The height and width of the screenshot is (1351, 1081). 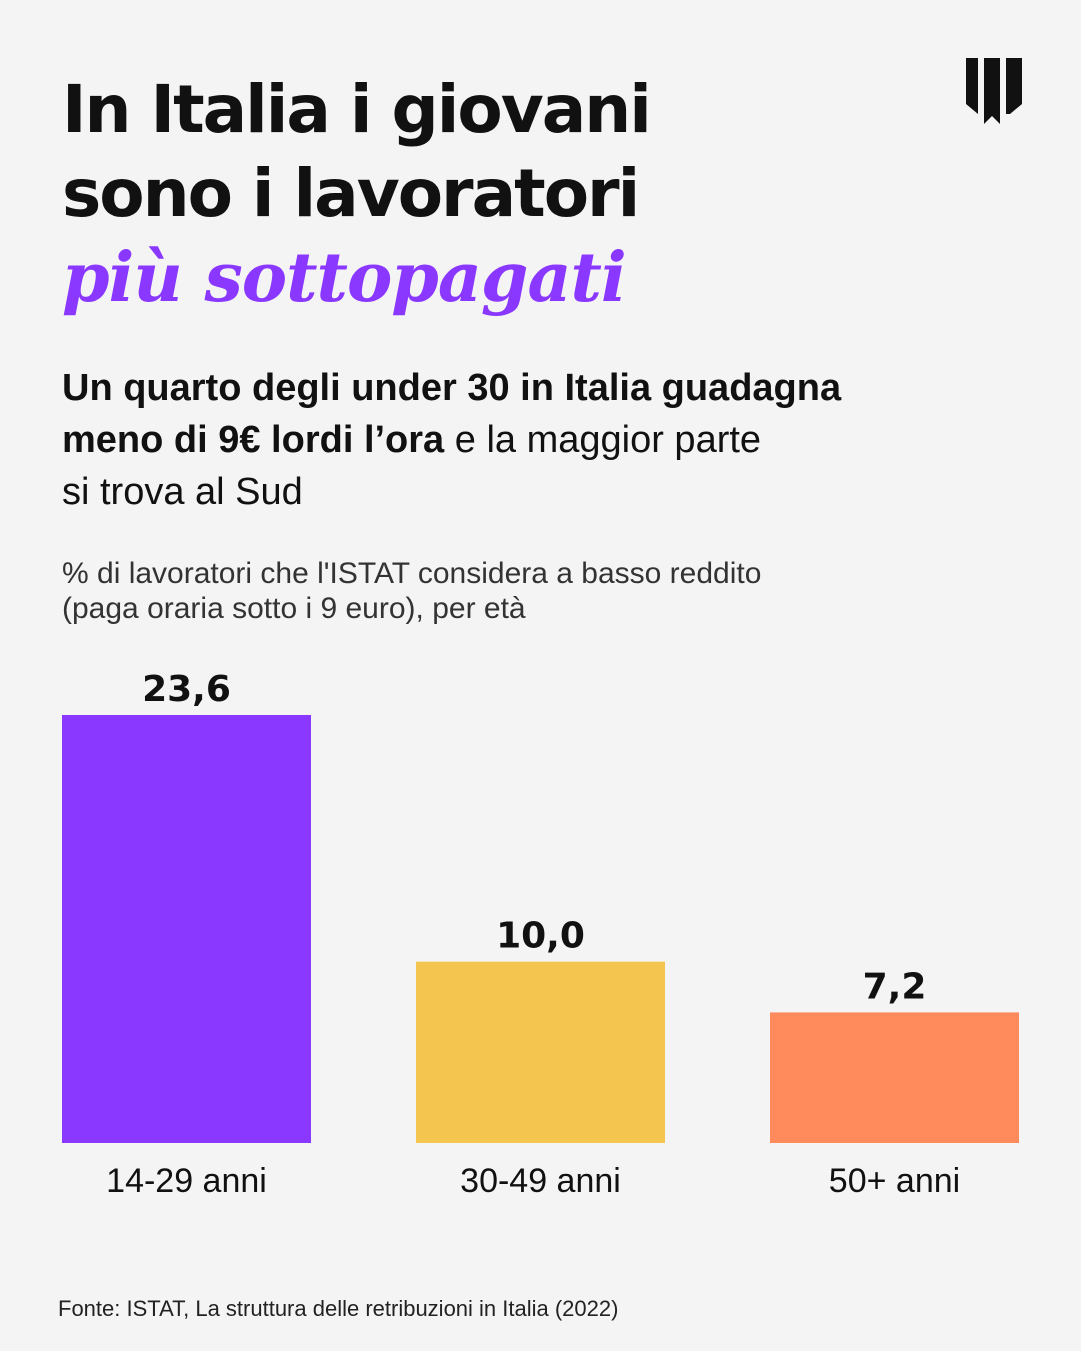 What do you see at coordinates (182, 492) in the screenshot?
I see `subtitle-line-3: si trova al Sud` at bounding box center [182, 492].